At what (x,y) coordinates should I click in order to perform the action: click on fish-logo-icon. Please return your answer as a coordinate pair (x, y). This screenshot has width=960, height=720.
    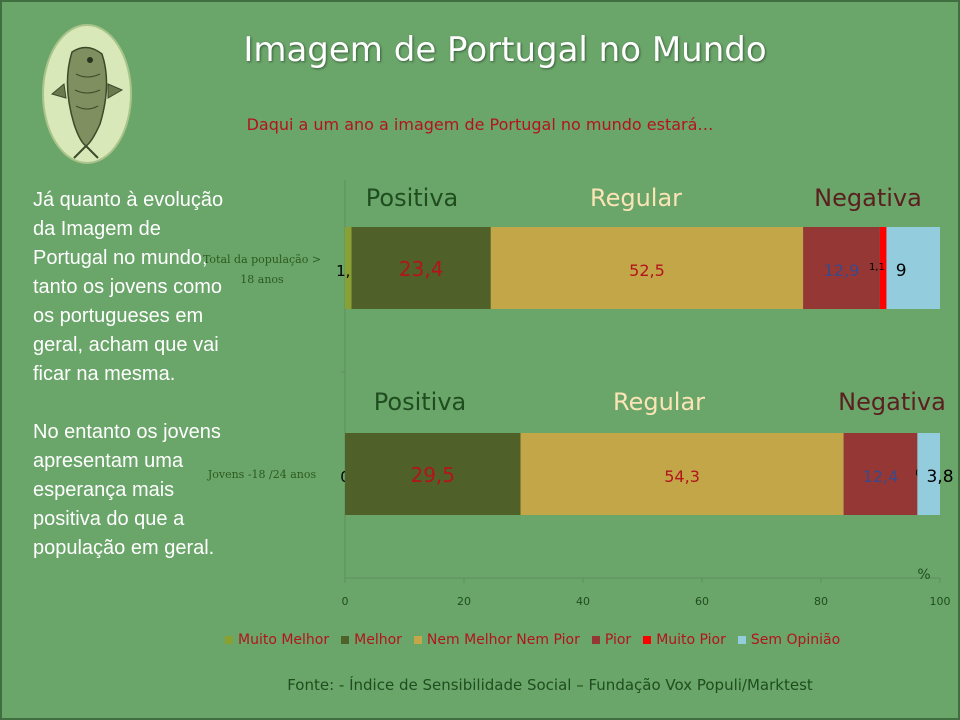
    Looking at the image, I should click on (87, 94).